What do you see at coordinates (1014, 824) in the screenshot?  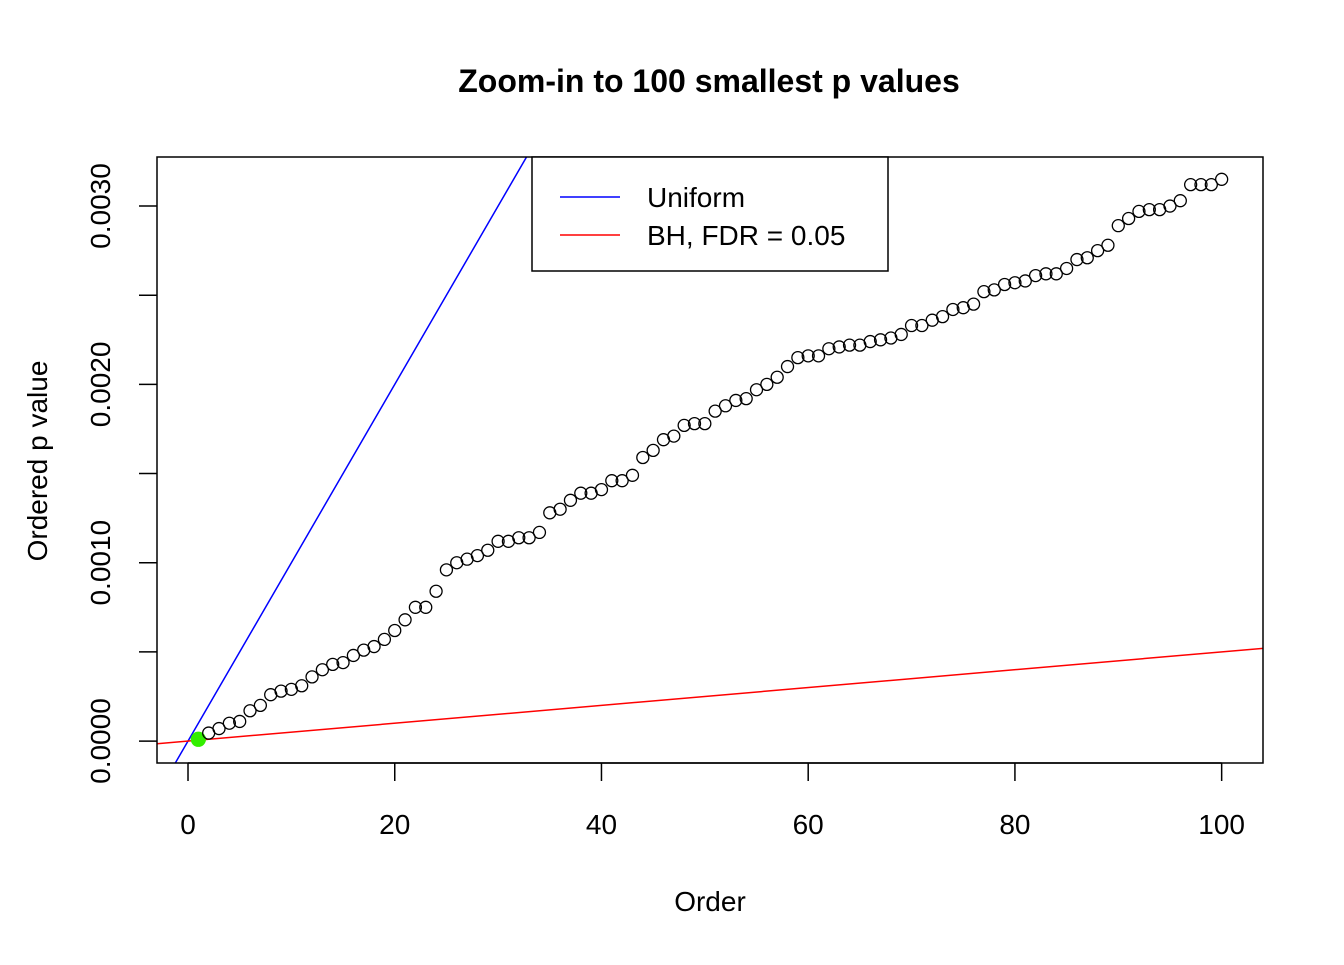 I see `x-tick-label: 80` at bounding box center [1014, 824].